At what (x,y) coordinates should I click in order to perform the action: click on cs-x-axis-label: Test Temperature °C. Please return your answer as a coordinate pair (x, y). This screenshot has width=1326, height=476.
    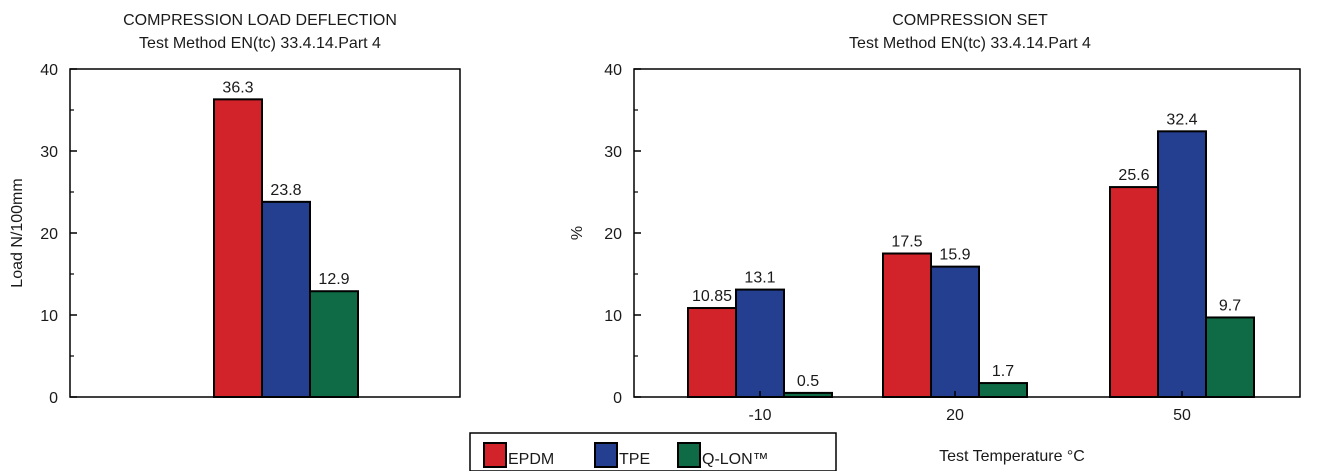
    Looking at the image, I should click on (1012, 456).